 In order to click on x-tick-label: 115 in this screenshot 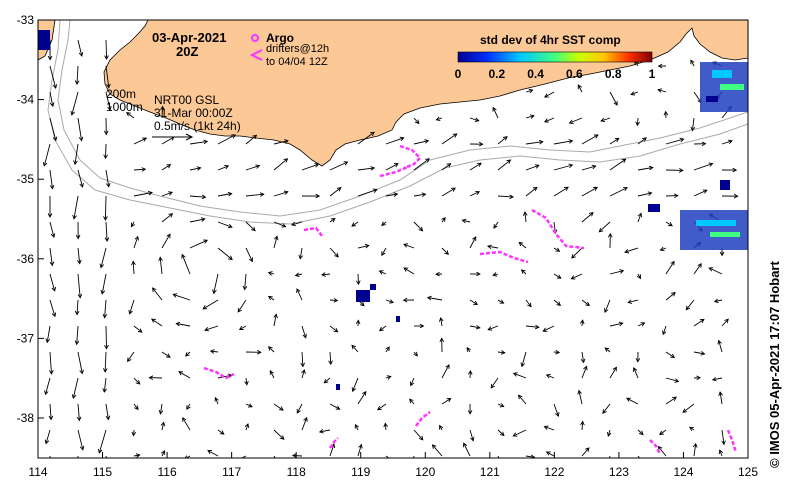, I will do `click(102, 472)`.